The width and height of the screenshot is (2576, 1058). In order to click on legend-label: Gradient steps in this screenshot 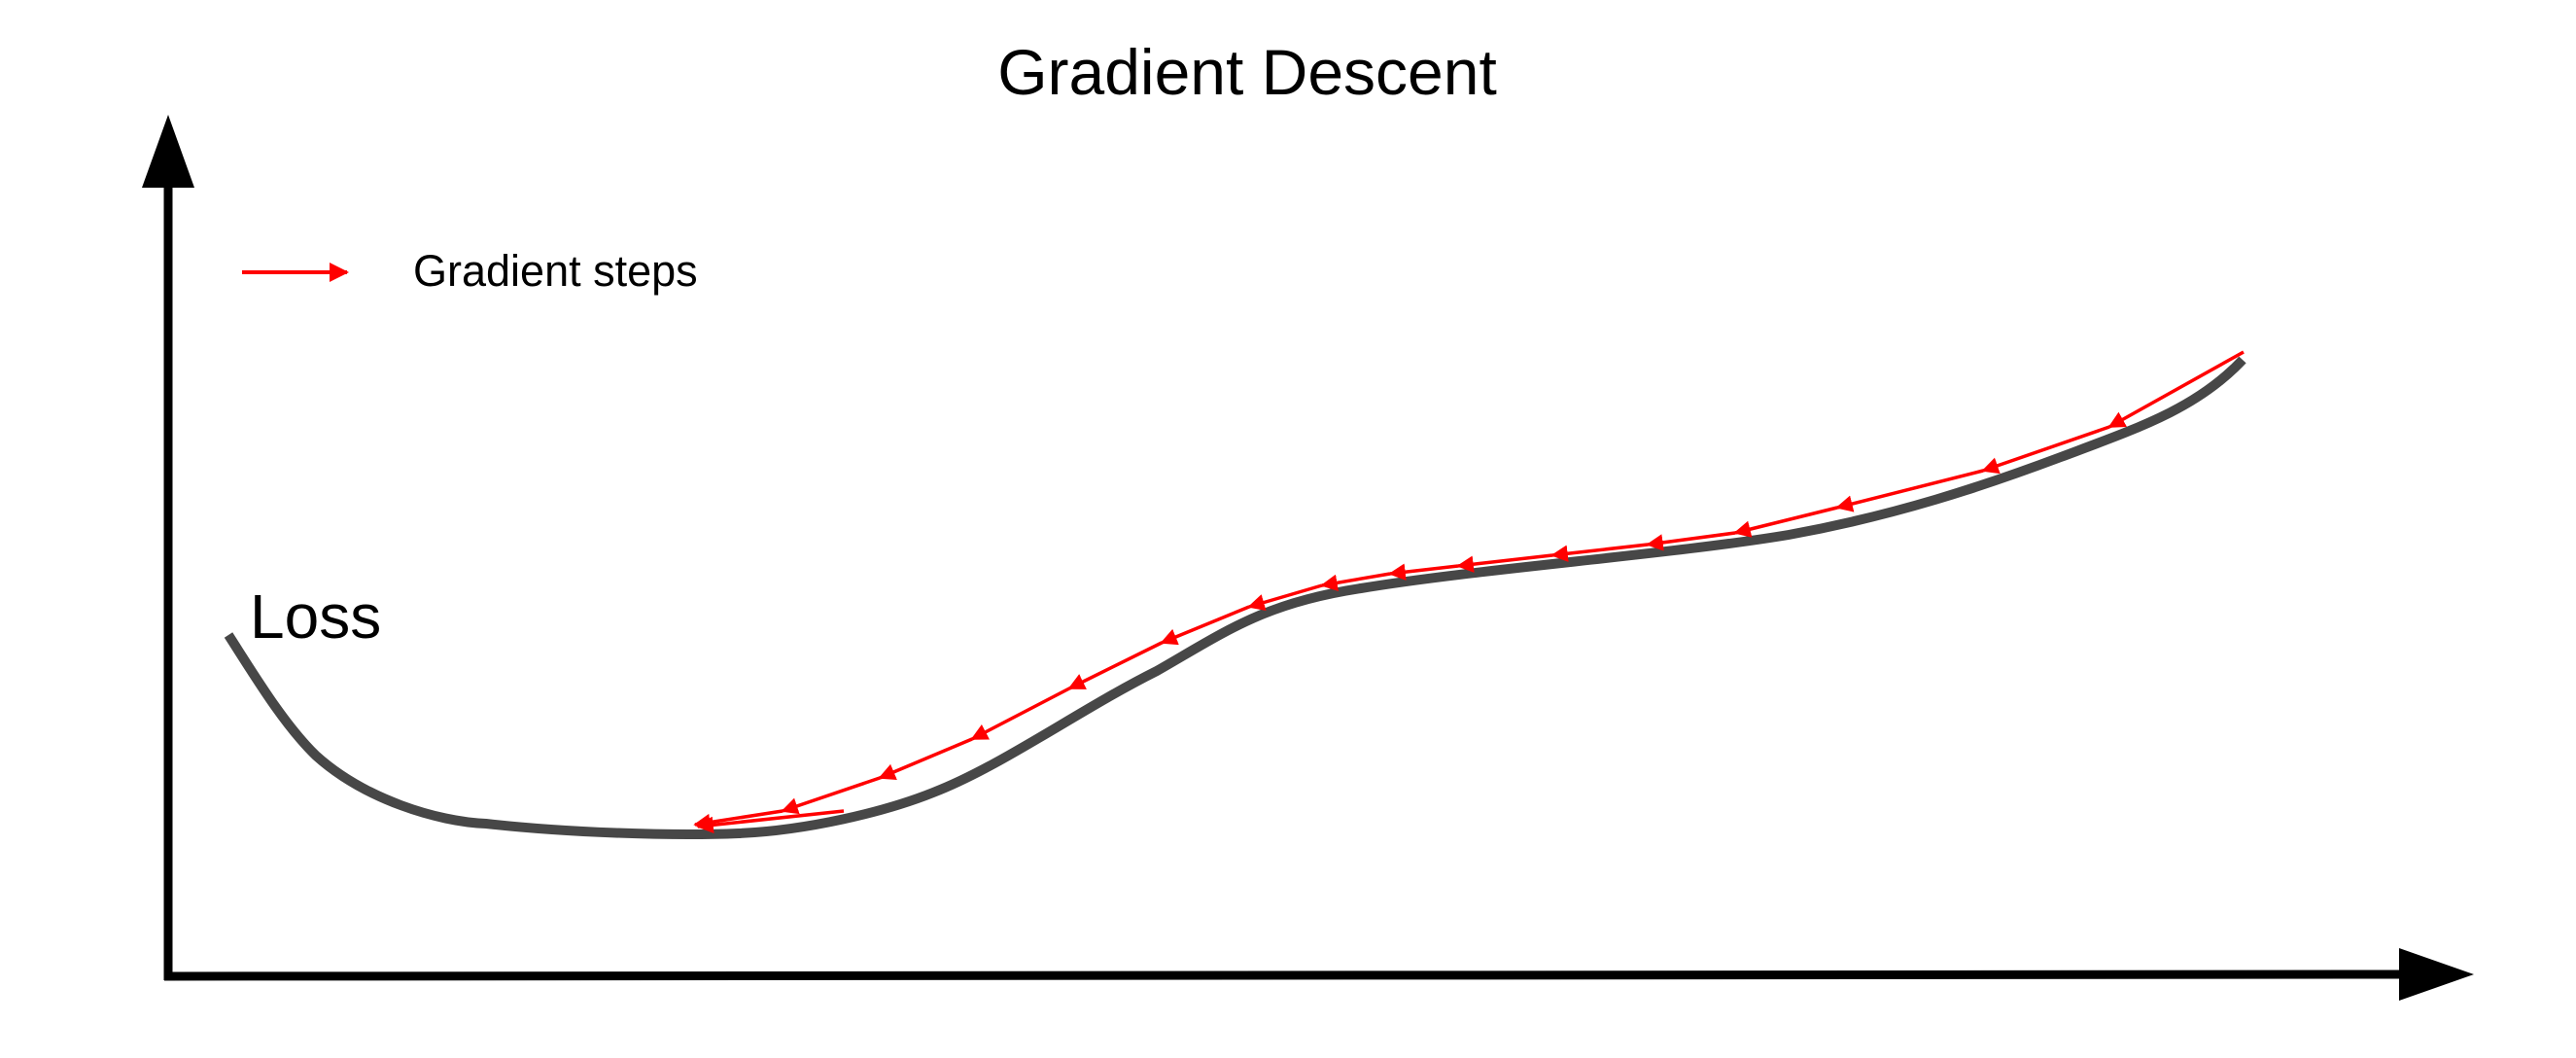, I will do `click(556, 271)`.